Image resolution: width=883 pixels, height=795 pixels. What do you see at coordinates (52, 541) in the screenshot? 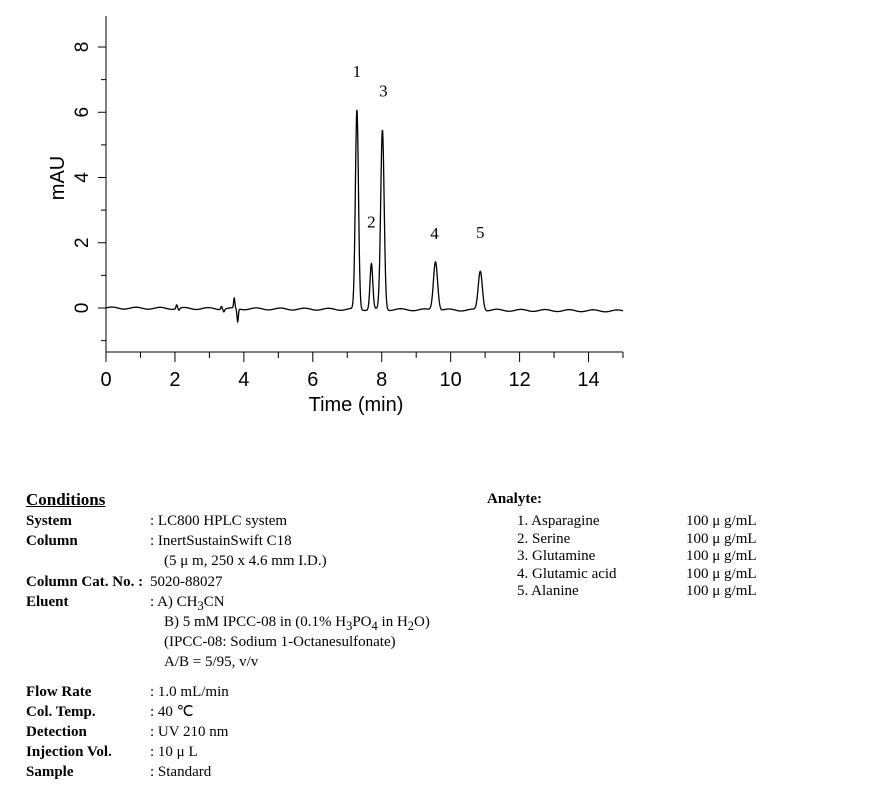
I see `condition-key: Column` at bounding box center [52, 541].